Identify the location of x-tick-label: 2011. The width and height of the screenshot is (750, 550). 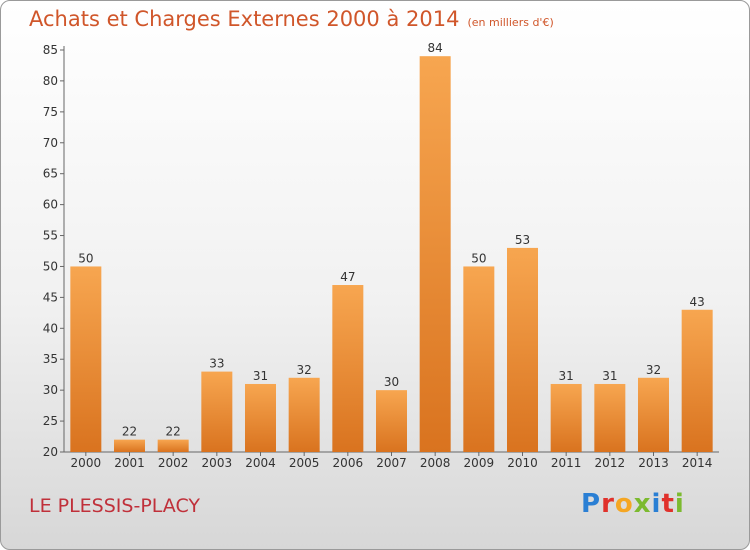
(566, 463).